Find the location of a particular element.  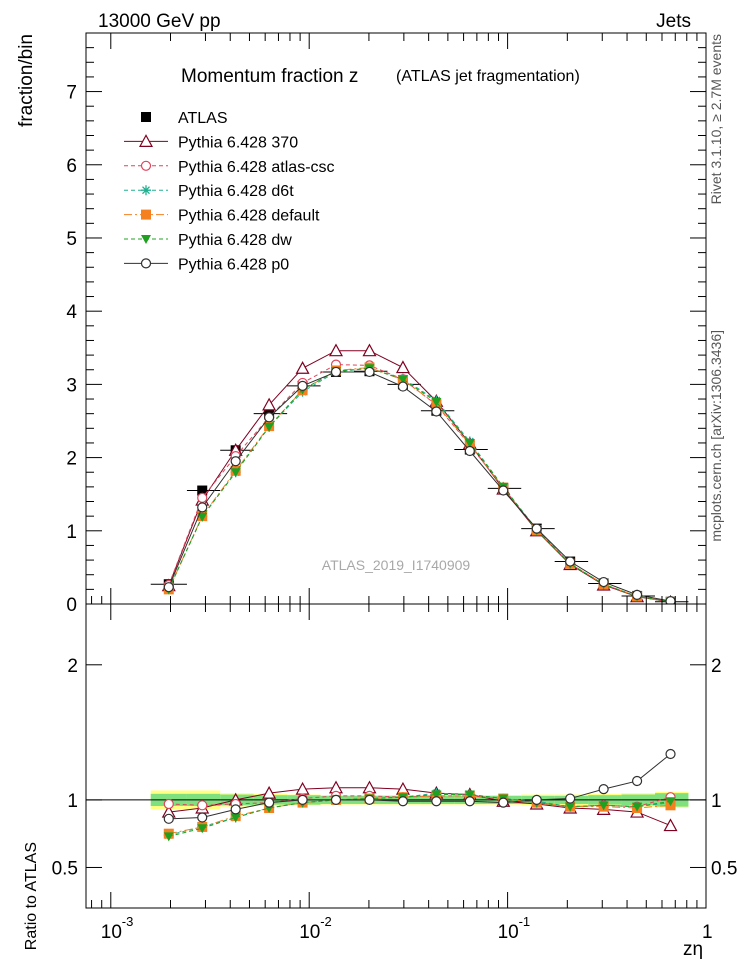

legend-entry: Pythia 6.428 d6t is located at coordinates (209, 191).